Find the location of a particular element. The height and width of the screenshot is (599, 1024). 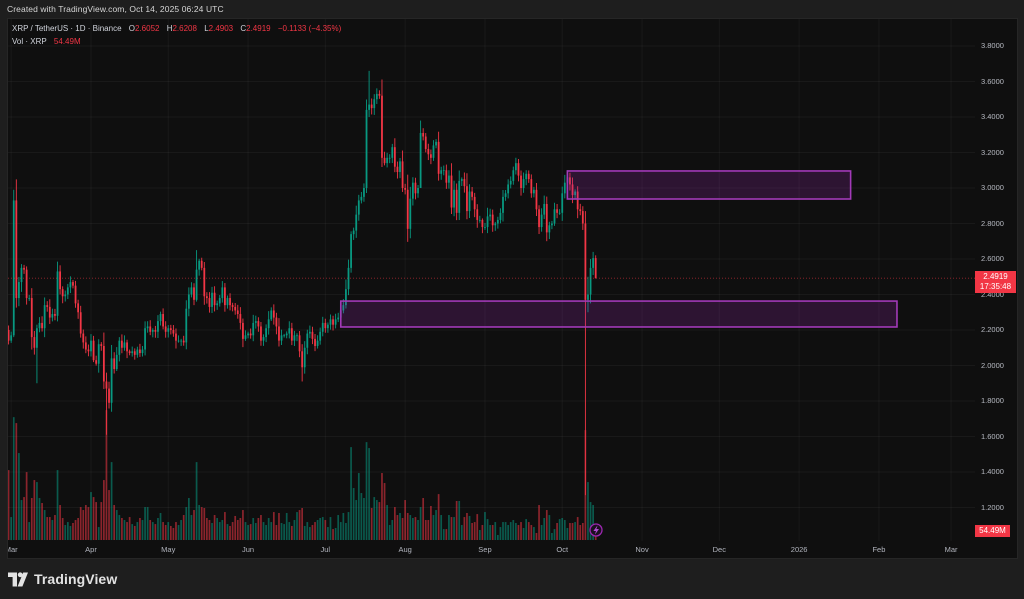

time-tick-label: Sep is located at coordinates (485, 549).